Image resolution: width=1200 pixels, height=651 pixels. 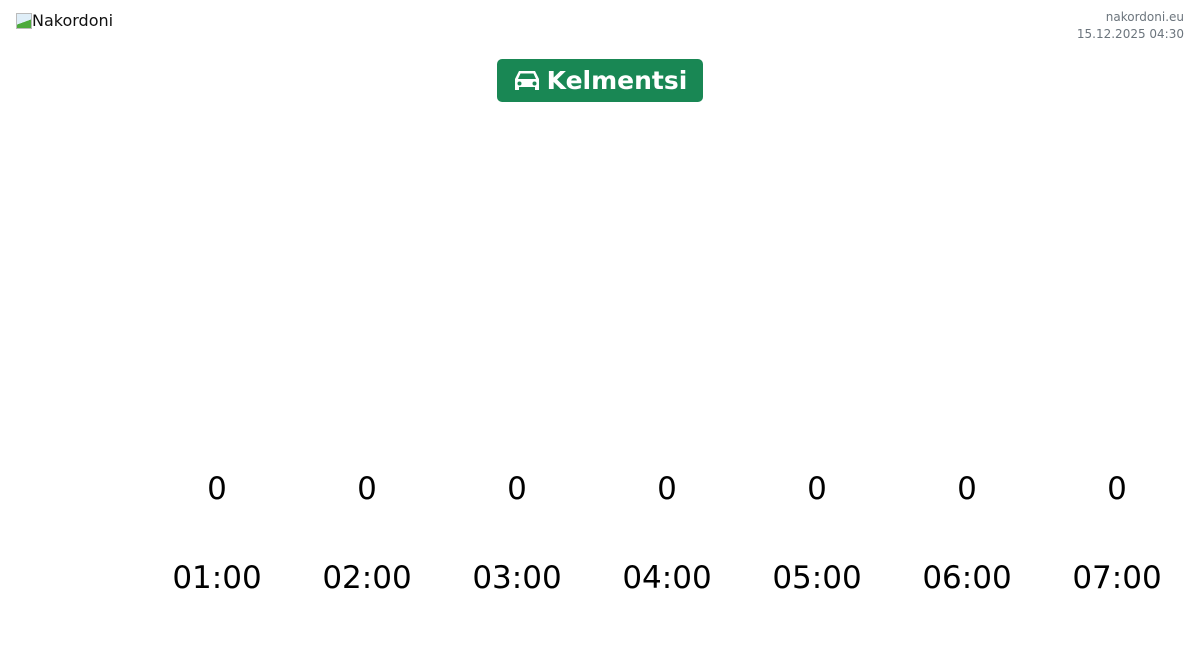 I want to click on logo-alt-text: Nakordoni, so click(x=73, y=20).